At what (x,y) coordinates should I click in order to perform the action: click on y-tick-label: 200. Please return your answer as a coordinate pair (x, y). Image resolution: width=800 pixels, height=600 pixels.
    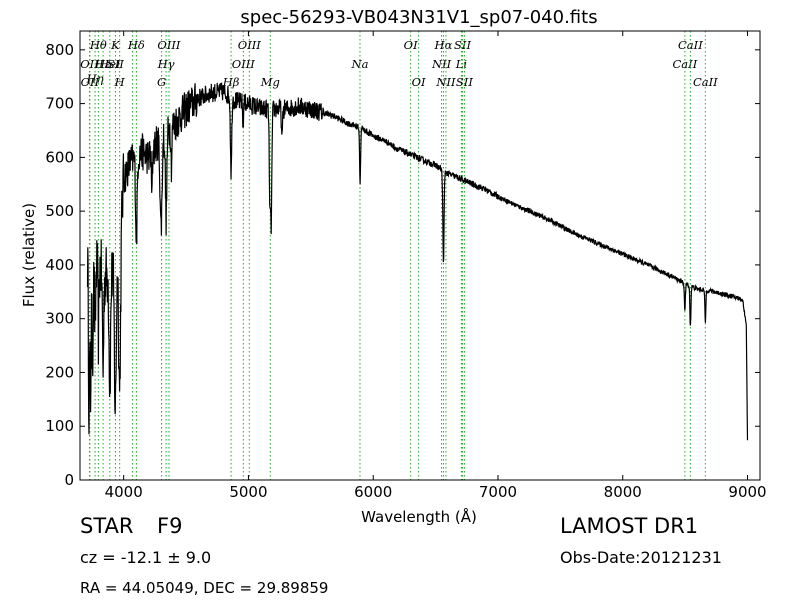
    Looking at the image, I should click on (59, 372).